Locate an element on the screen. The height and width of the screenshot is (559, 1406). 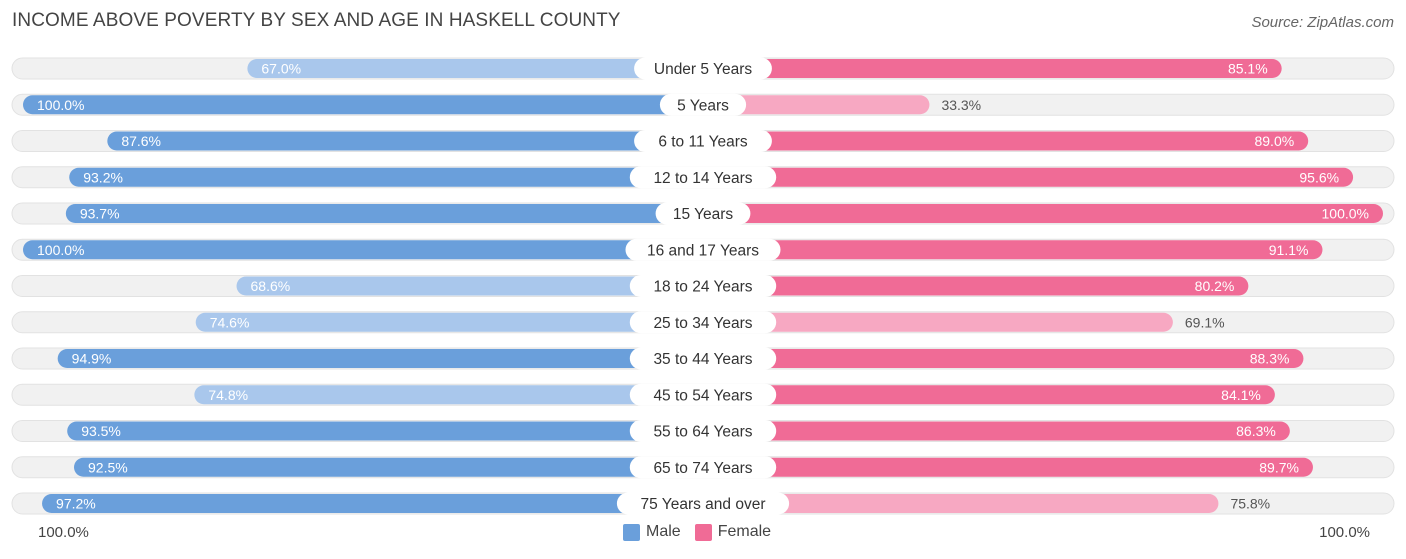
legend-swatch-male is located at coordinates (631, 532).